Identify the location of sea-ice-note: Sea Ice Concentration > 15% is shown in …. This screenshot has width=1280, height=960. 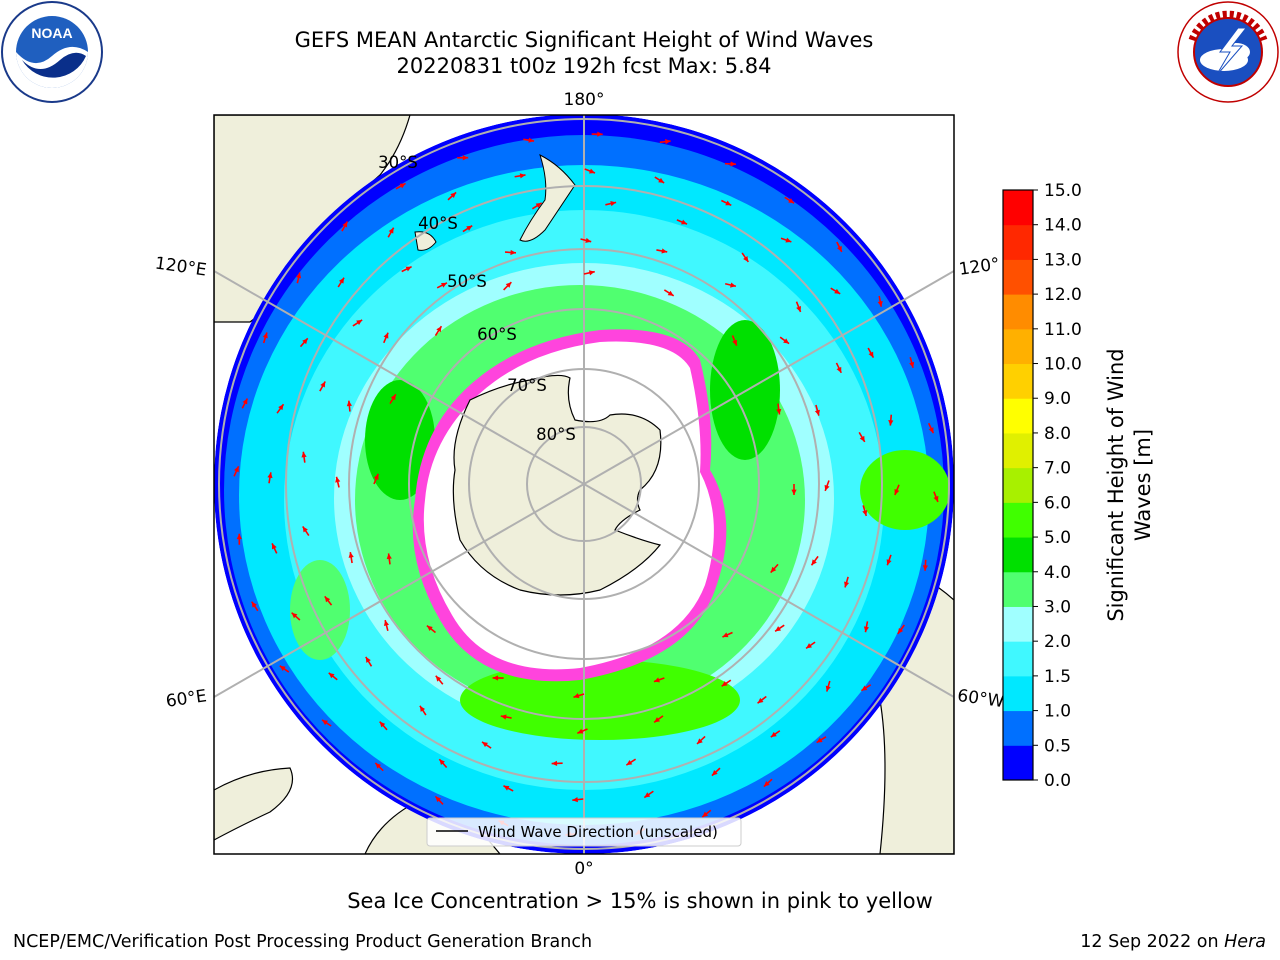
(640, 901).